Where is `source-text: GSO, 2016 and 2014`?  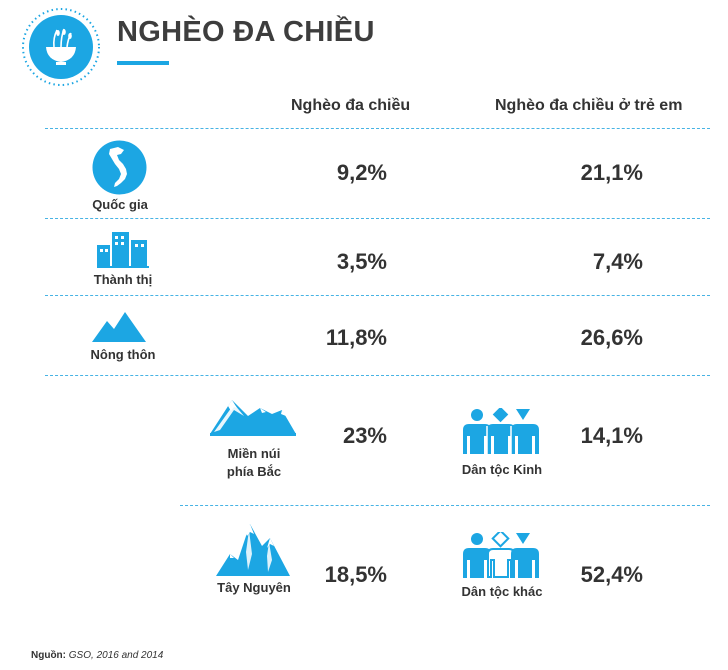
source-text: GSO, 2016 and 2014 is located at coordinates (116, 655).